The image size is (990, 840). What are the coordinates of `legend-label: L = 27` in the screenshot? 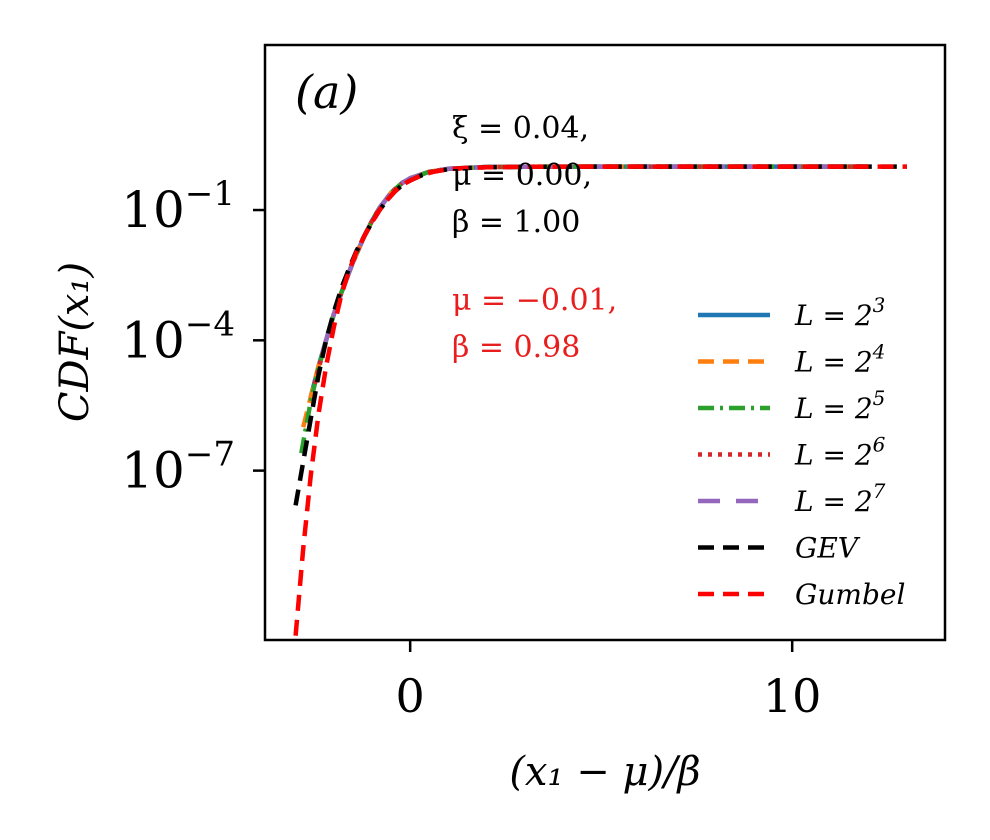 It's located at (840, 498).